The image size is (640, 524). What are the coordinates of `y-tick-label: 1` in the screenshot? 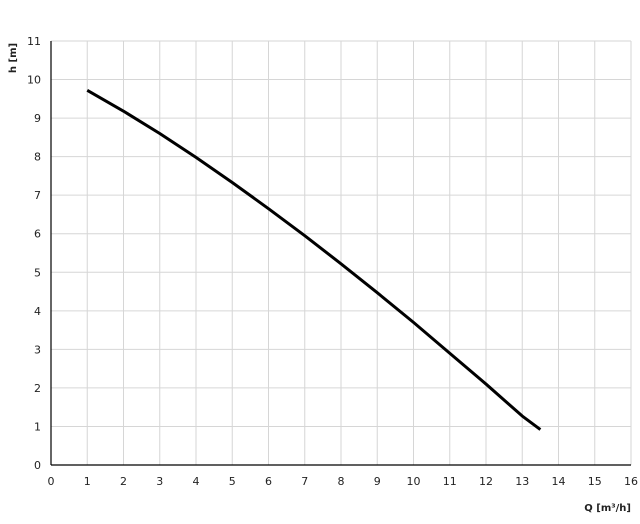 It's located at (37, 426).